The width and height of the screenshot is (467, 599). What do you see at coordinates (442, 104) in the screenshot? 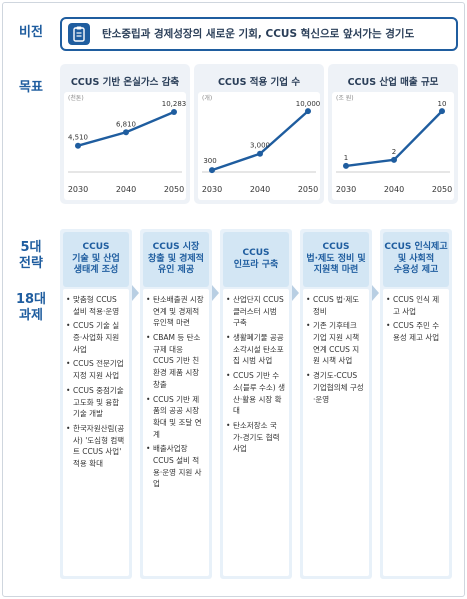
I see `data-label: 10` at bounding box center [442, 104].